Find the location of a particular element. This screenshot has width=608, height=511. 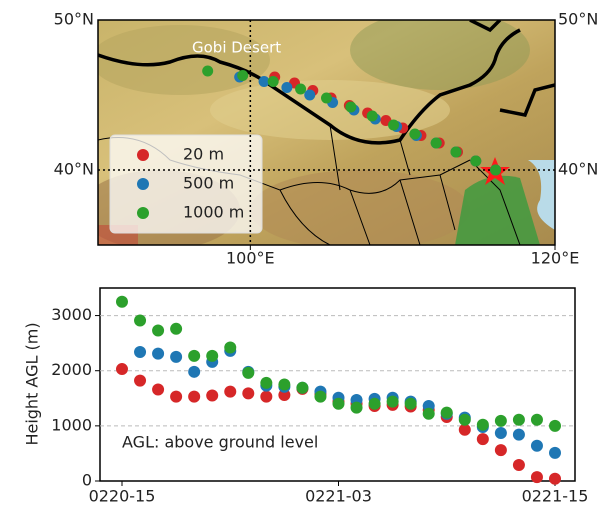

x-tick-label: 0221-03 is located at coordinates (338, 496).